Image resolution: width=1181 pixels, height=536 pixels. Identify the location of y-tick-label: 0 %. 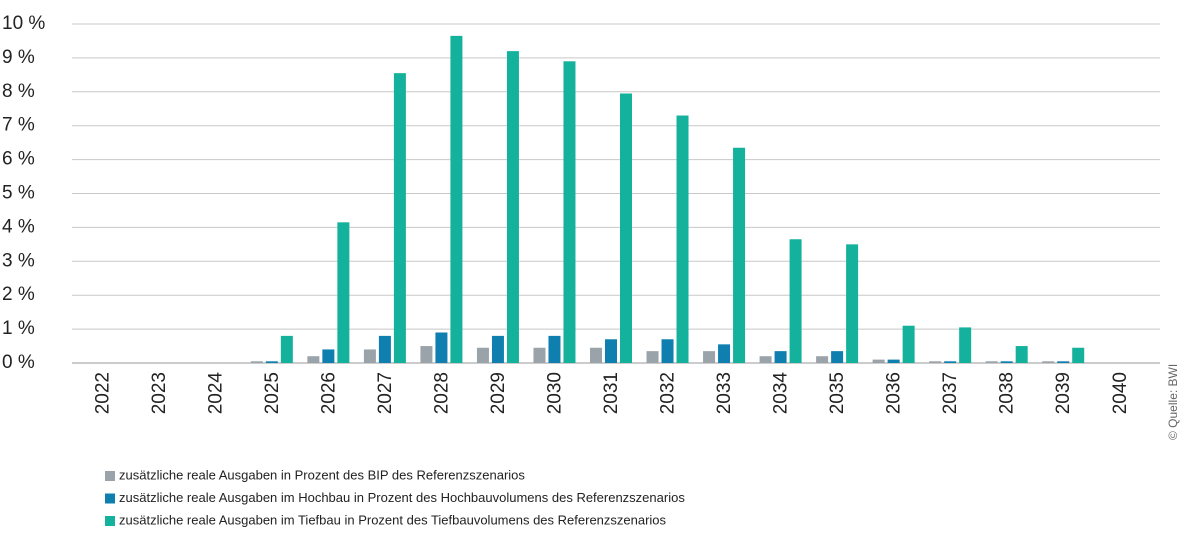
(18, 362).